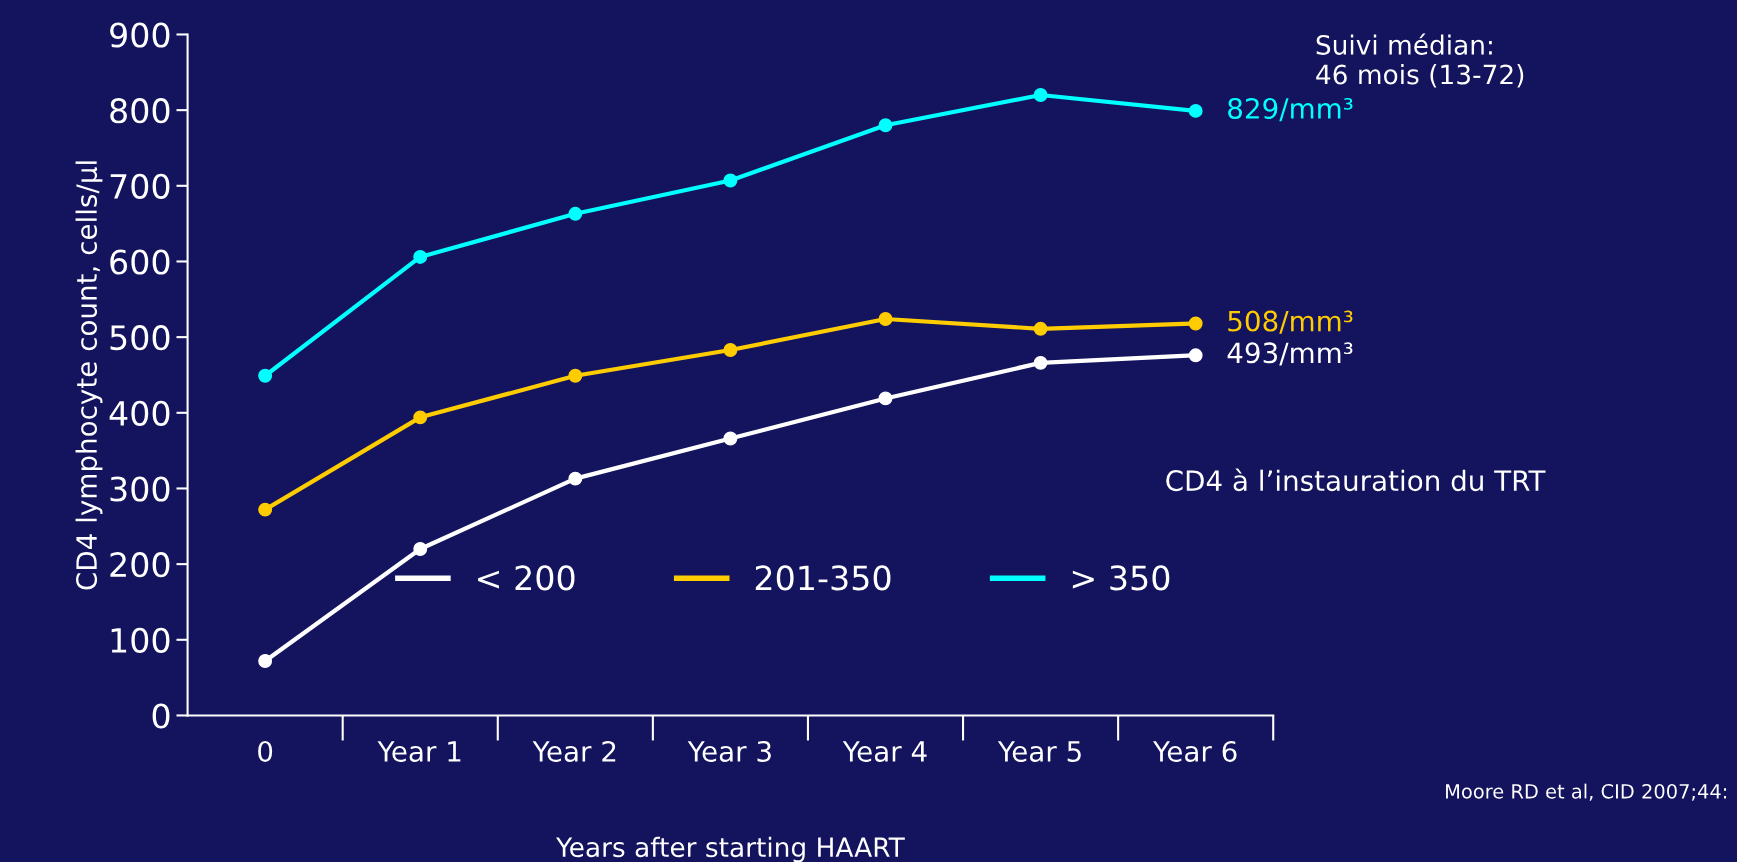 The width and height of the screenshot is (1737, 862). I want to click on legend-label: > 350, so click(1121, 578).